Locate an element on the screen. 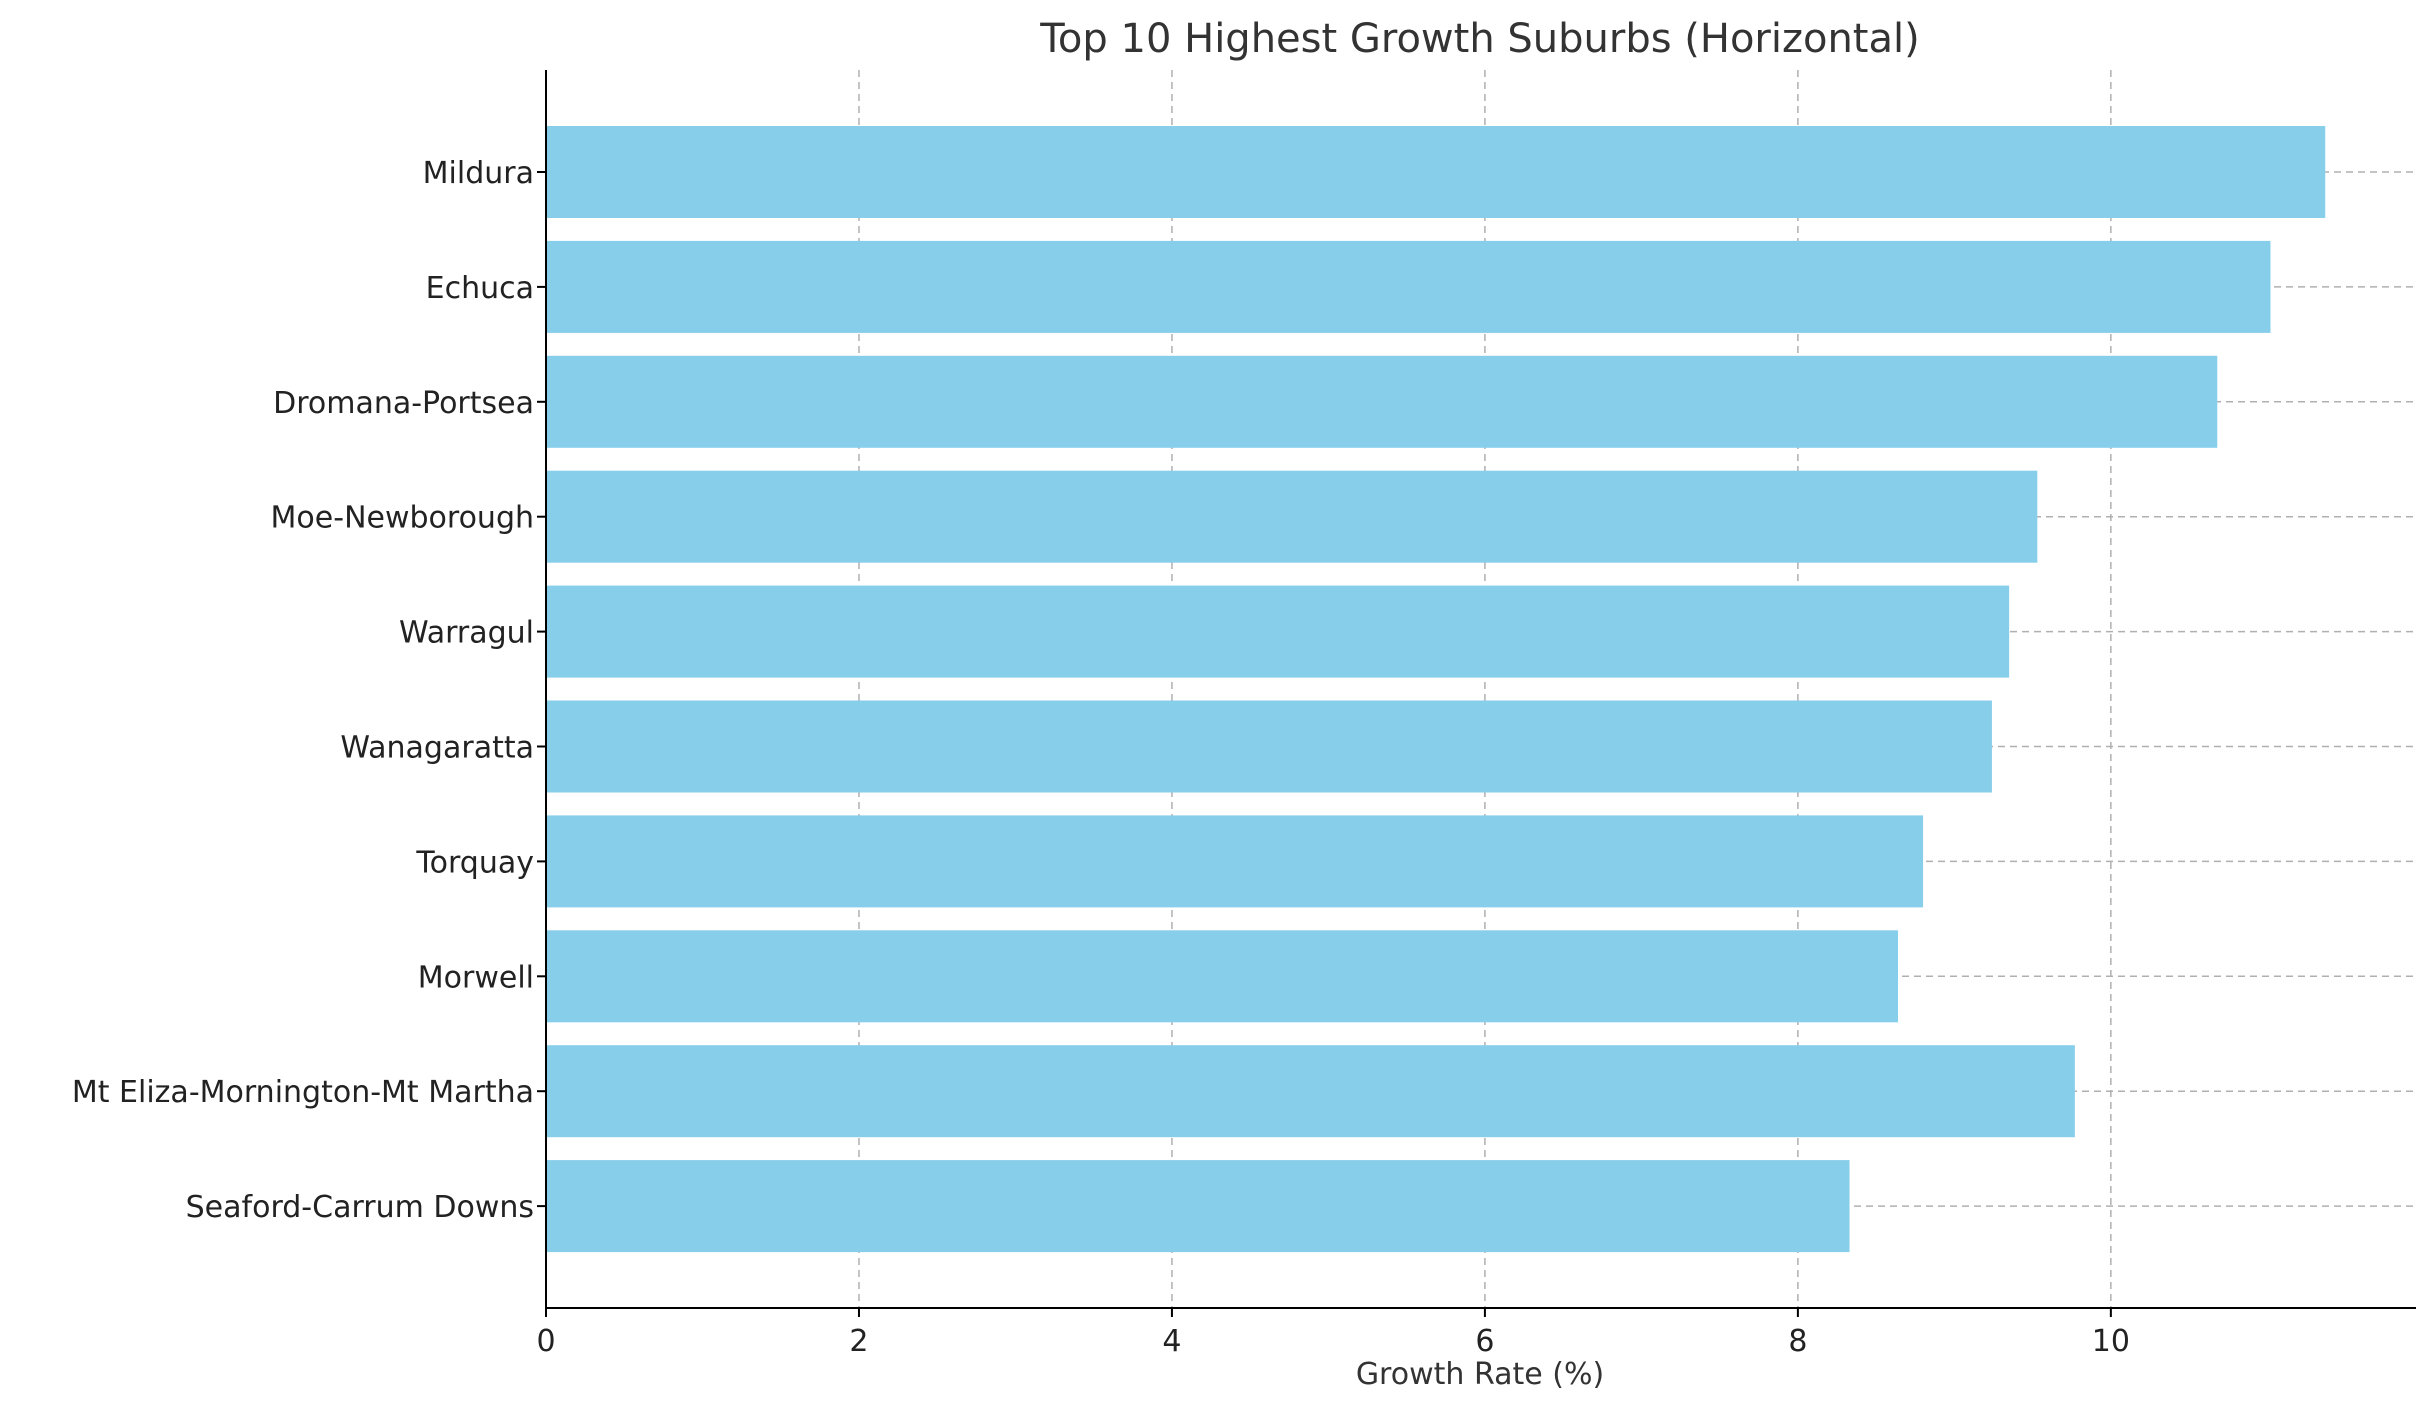  y-tick-label: Dromana-Portsea is located at coordinates (403, 403).